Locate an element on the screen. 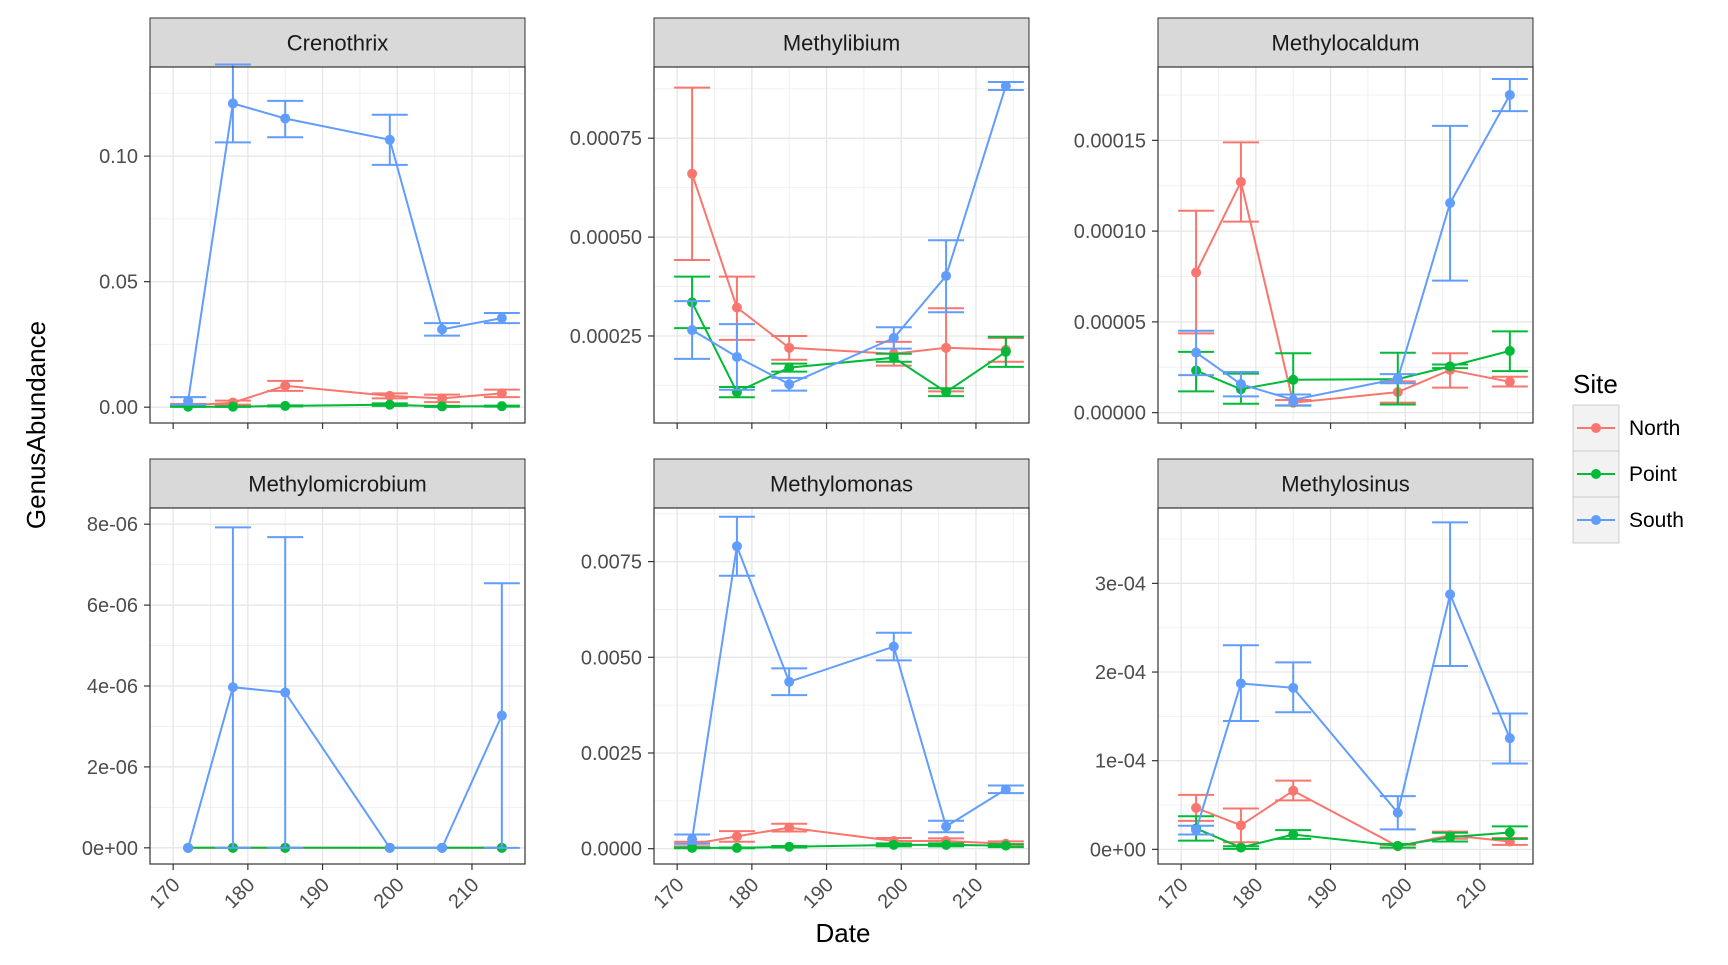 The image size is (1728, 965). y-tick-label: 0.00 is located at coordinates (118, 408).